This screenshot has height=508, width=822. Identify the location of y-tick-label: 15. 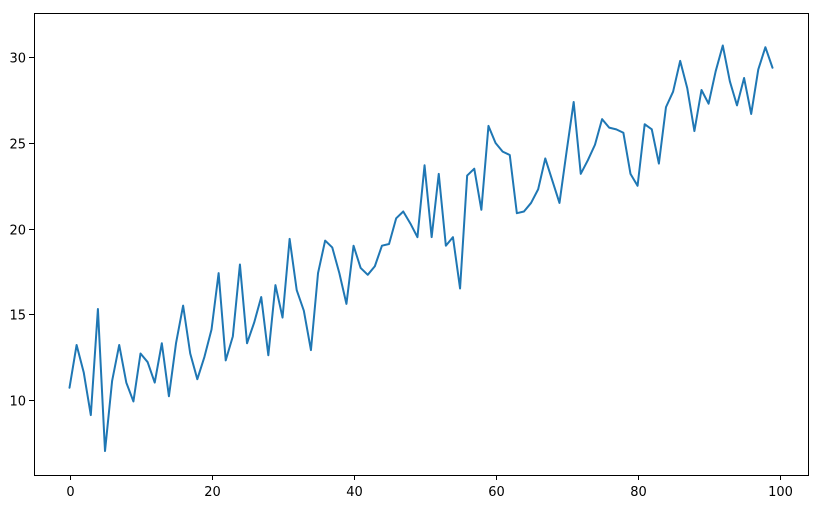
(17, 316).